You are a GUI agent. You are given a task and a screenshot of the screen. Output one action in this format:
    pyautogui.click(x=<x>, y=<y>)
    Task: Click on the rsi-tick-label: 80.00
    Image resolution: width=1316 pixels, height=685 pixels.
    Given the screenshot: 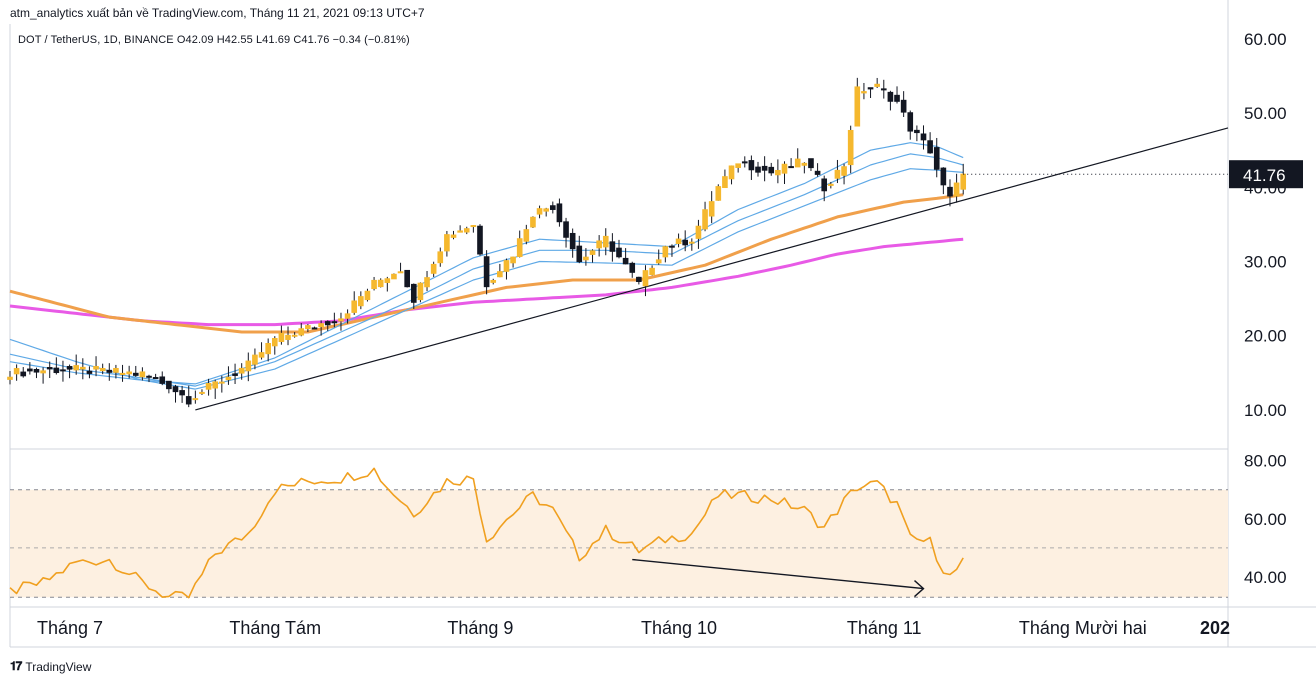 What is the action you would take?
    pyautogui.click(x=1265, y=461)
    